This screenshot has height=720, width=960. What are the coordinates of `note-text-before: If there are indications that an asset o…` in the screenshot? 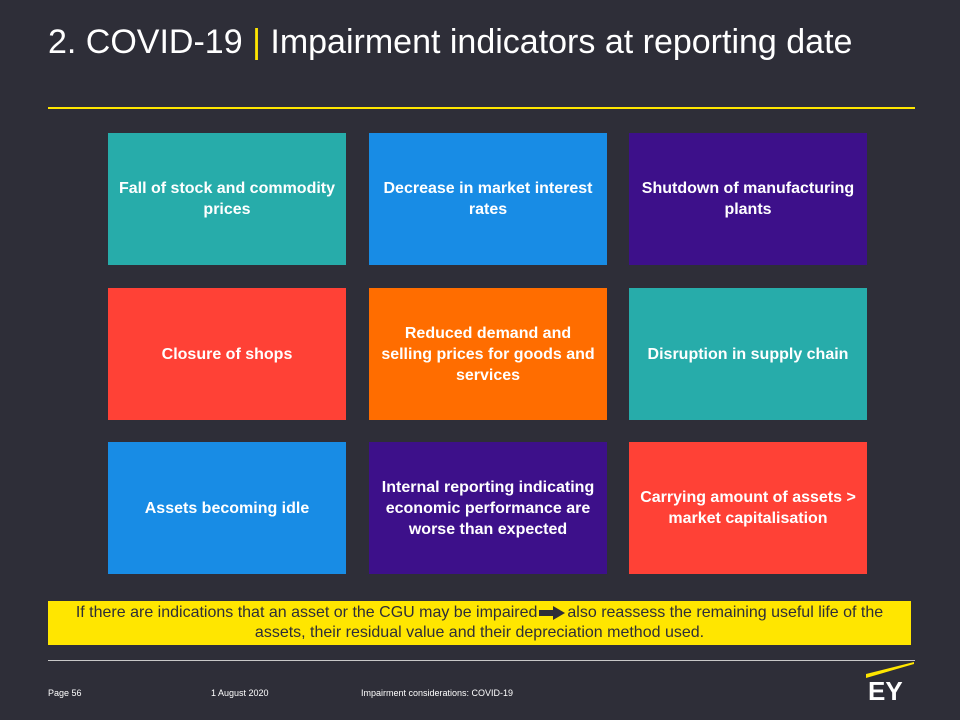 It's located at (306, 612).